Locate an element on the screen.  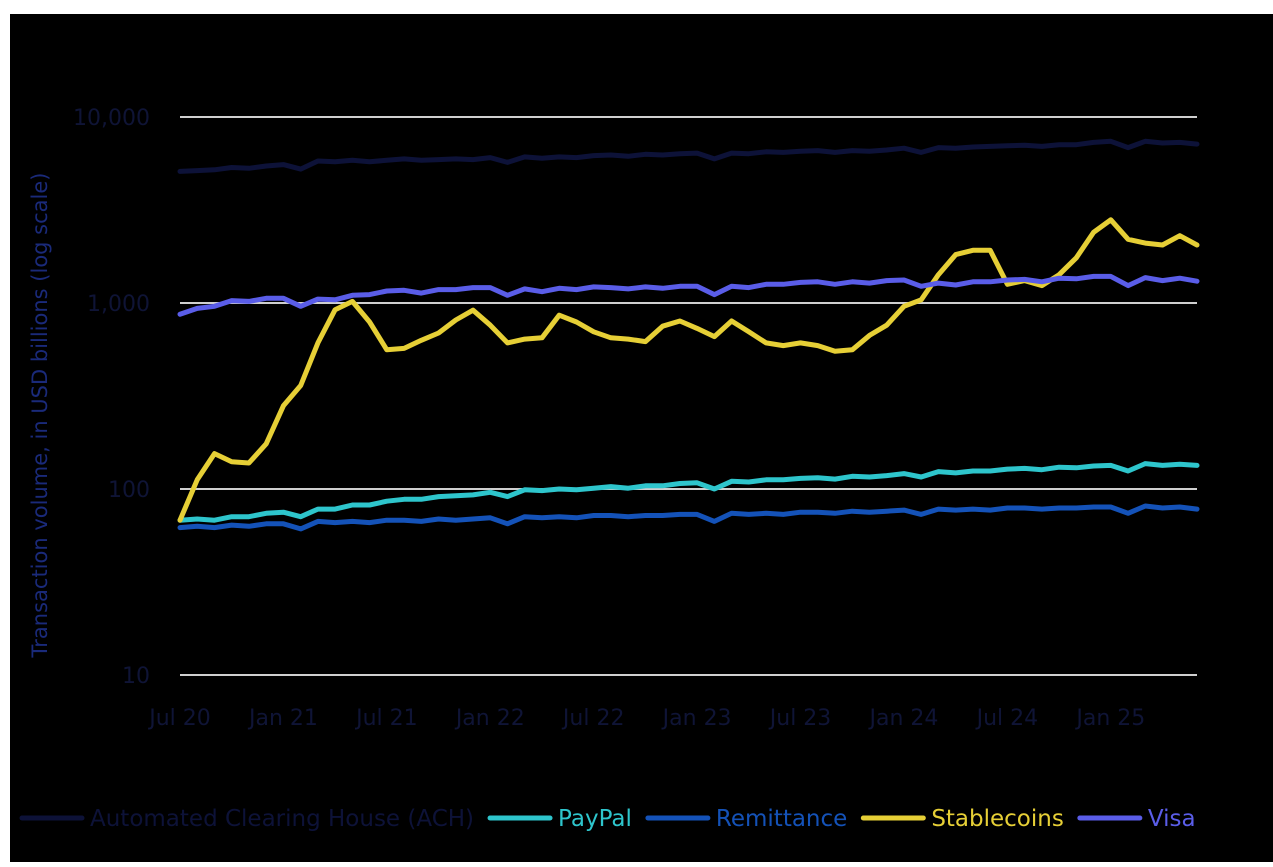
series-line-remittance is located at coordinates (688, 517).